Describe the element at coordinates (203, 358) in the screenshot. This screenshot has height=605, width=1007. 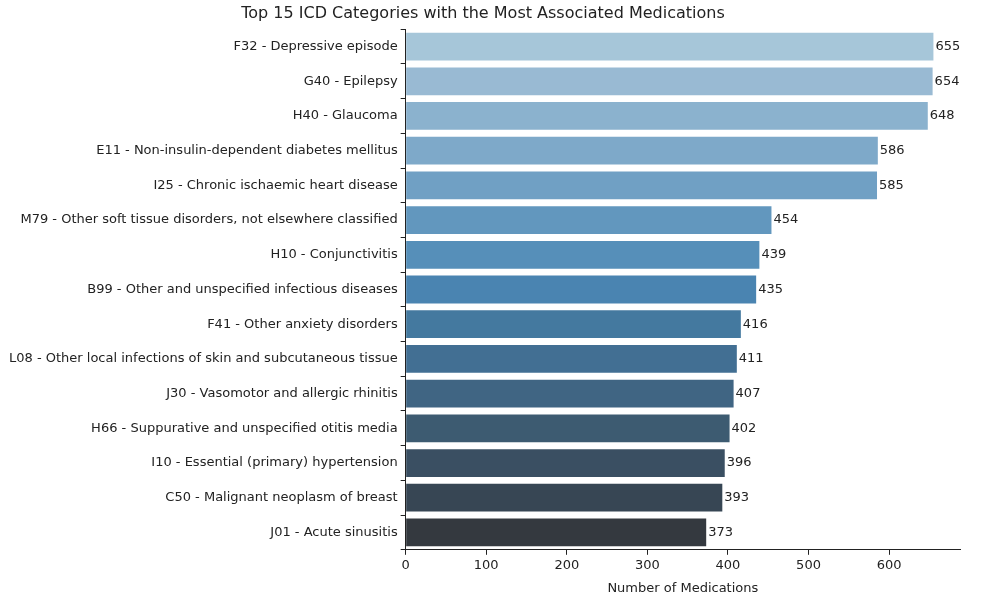
I see `y-tick-label: L08 - Other local infections of skin and subcutaneous tissue` at that location.